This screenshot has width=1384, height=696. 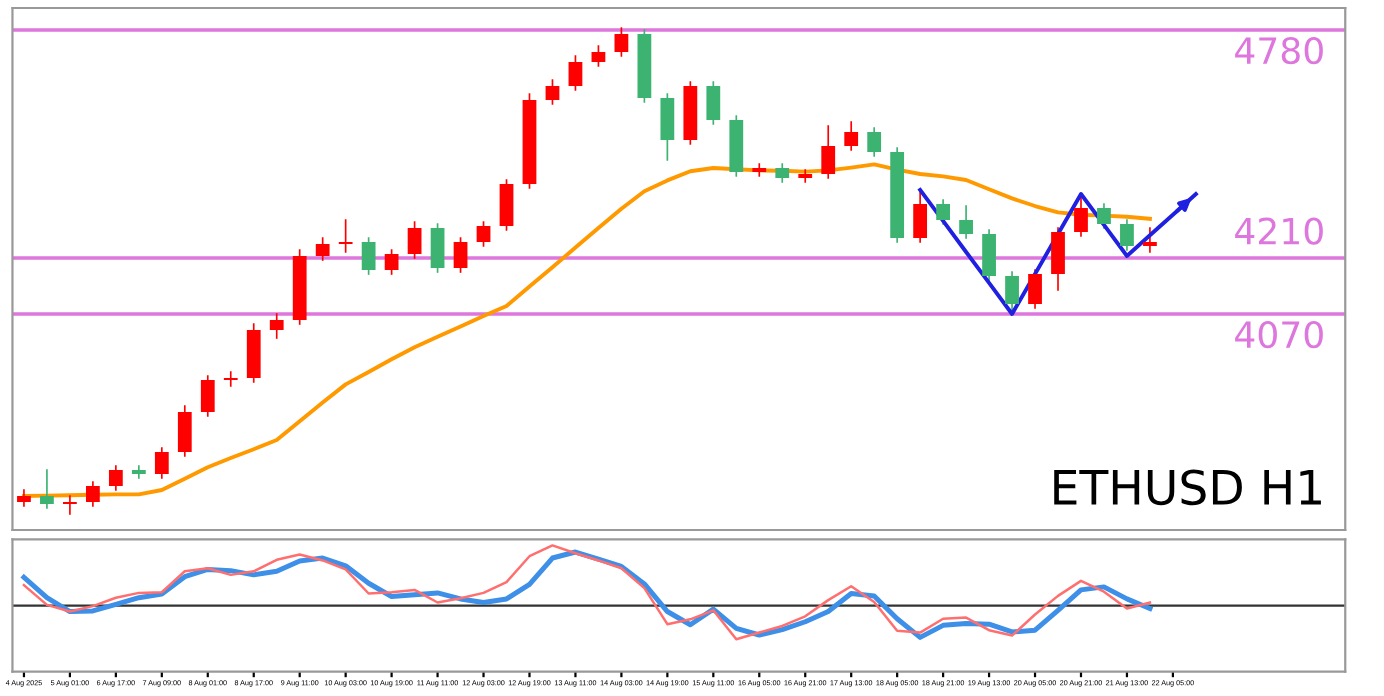 What do you see at coordinates (1279, 231) in the screenshot?
I see `ref-line-label: 4210` at bounding box center [1279, 231].